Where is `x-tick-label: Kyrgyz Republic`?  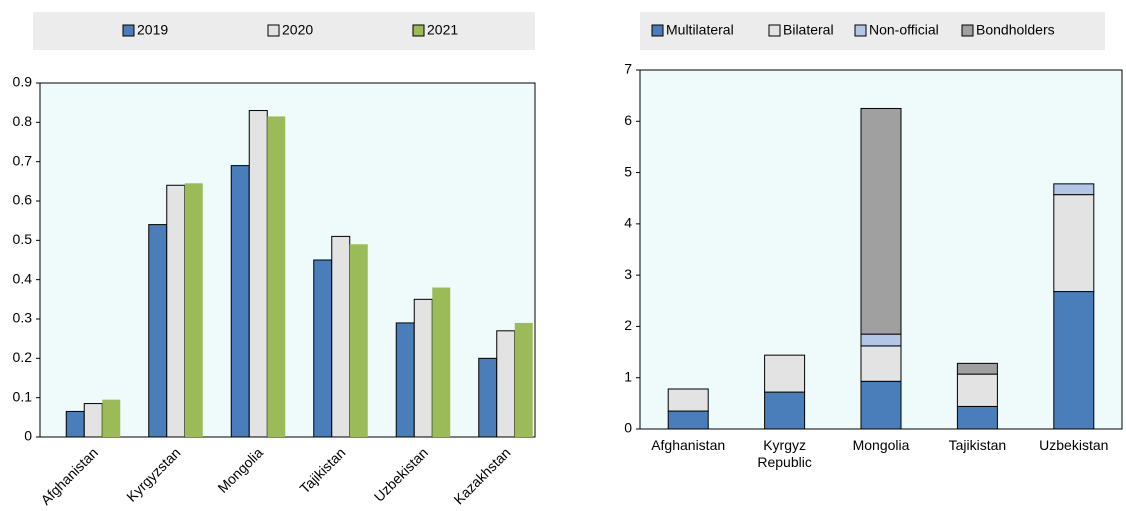 x-tick-label: Kyrgyz Republic is located at coordinates (784, 453).